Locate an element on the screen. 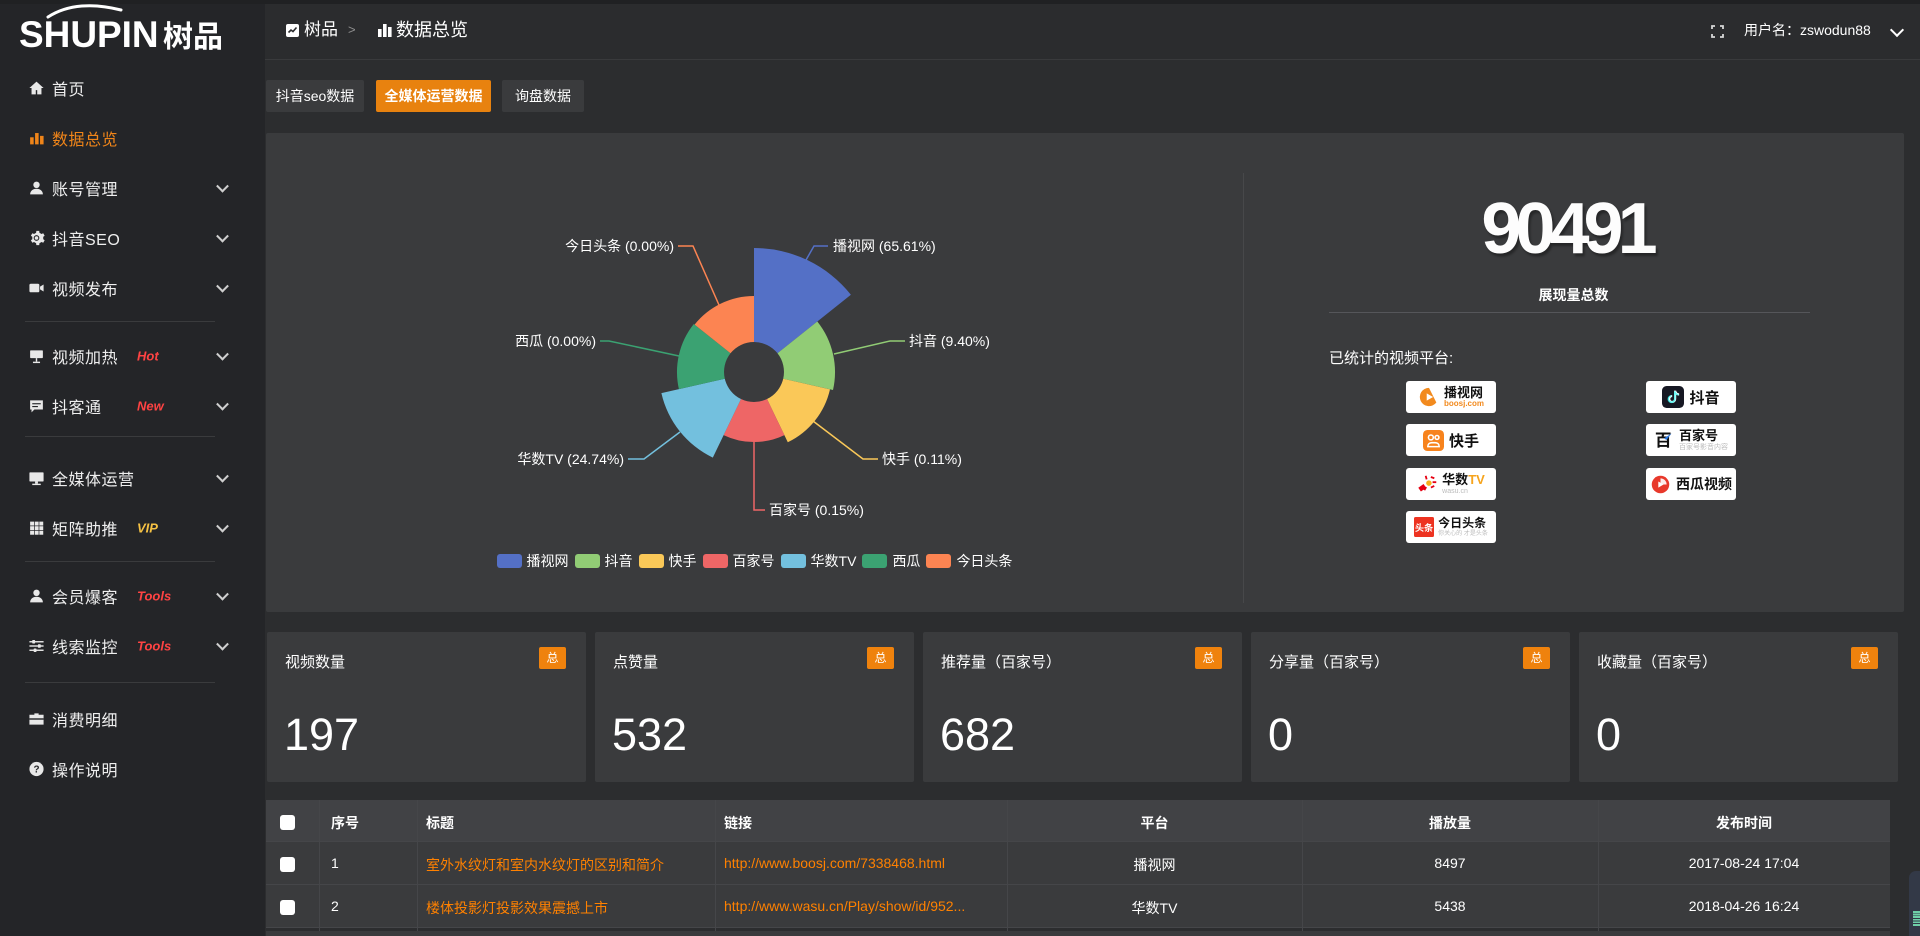 This screenshot has width=1920, height=936. svg-text: 百家号 (0.15%) is located at coordinates (816, 510).